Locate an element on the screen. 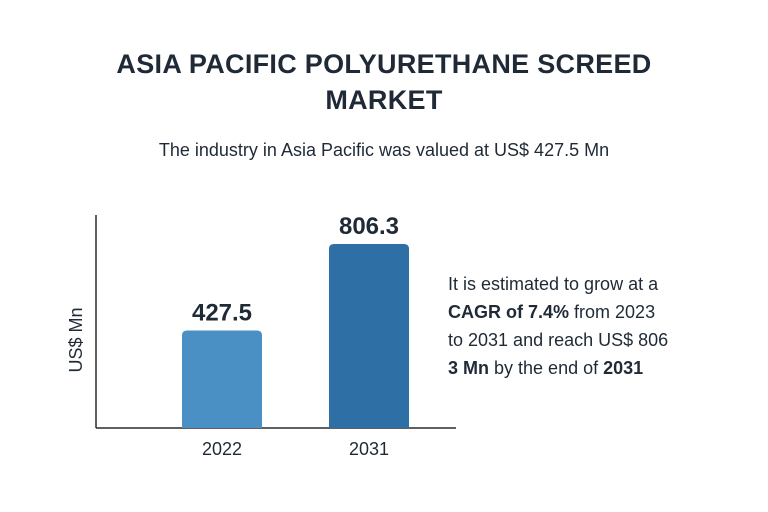 This screenshot has width=768, height=512. title-line-2: MARKET is located at coordinates (384, 100).